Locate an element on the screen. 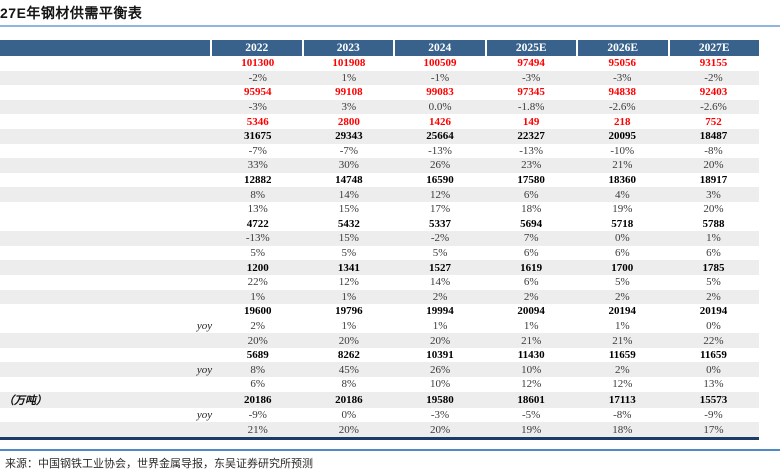 The height and width of the screenshot is (471, 780). table-cell: 16590 is located at coordinates (440, 180).